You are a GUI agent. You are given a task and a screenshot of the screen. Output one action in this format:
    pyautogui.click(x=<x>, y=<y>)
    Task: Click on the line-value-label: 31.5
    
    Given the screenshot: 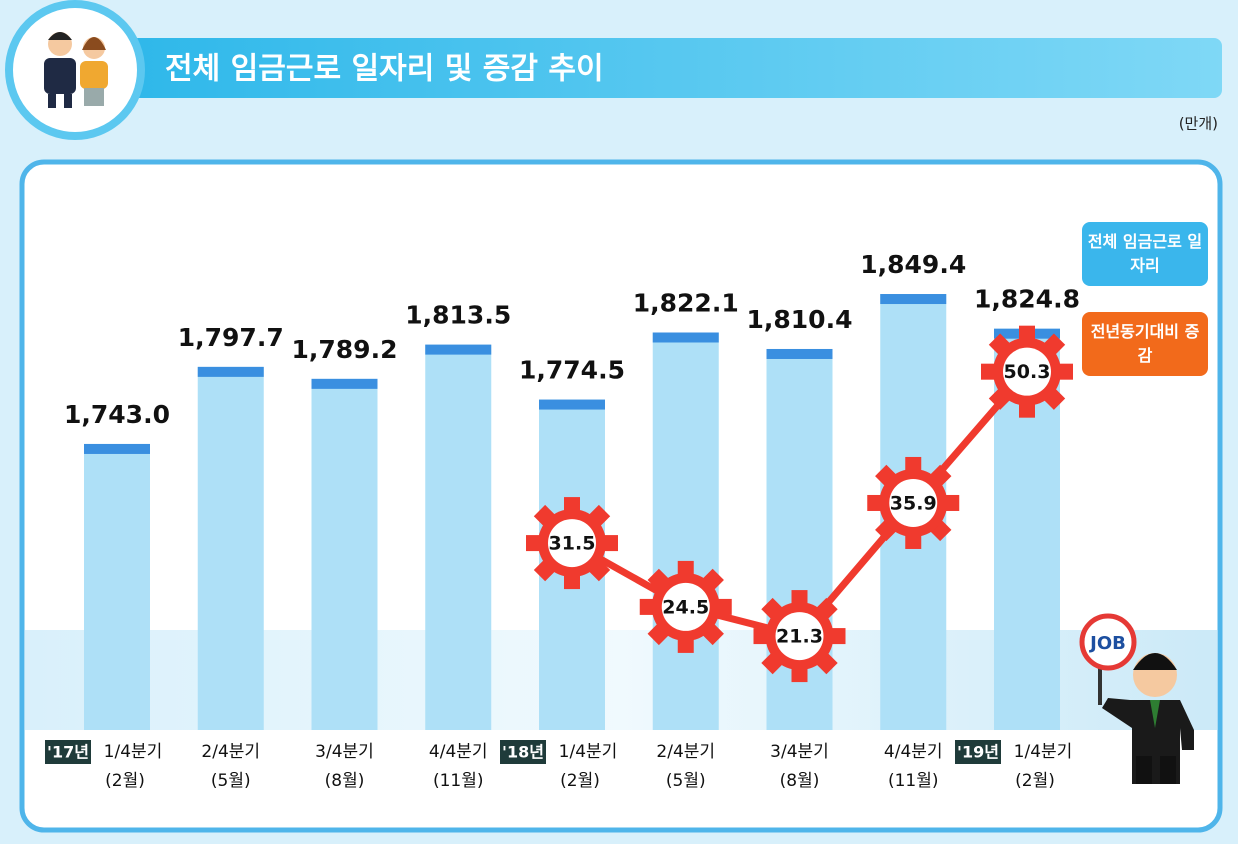 What is the action you would take?
    pyautogui.click(x=572, y=544)
    